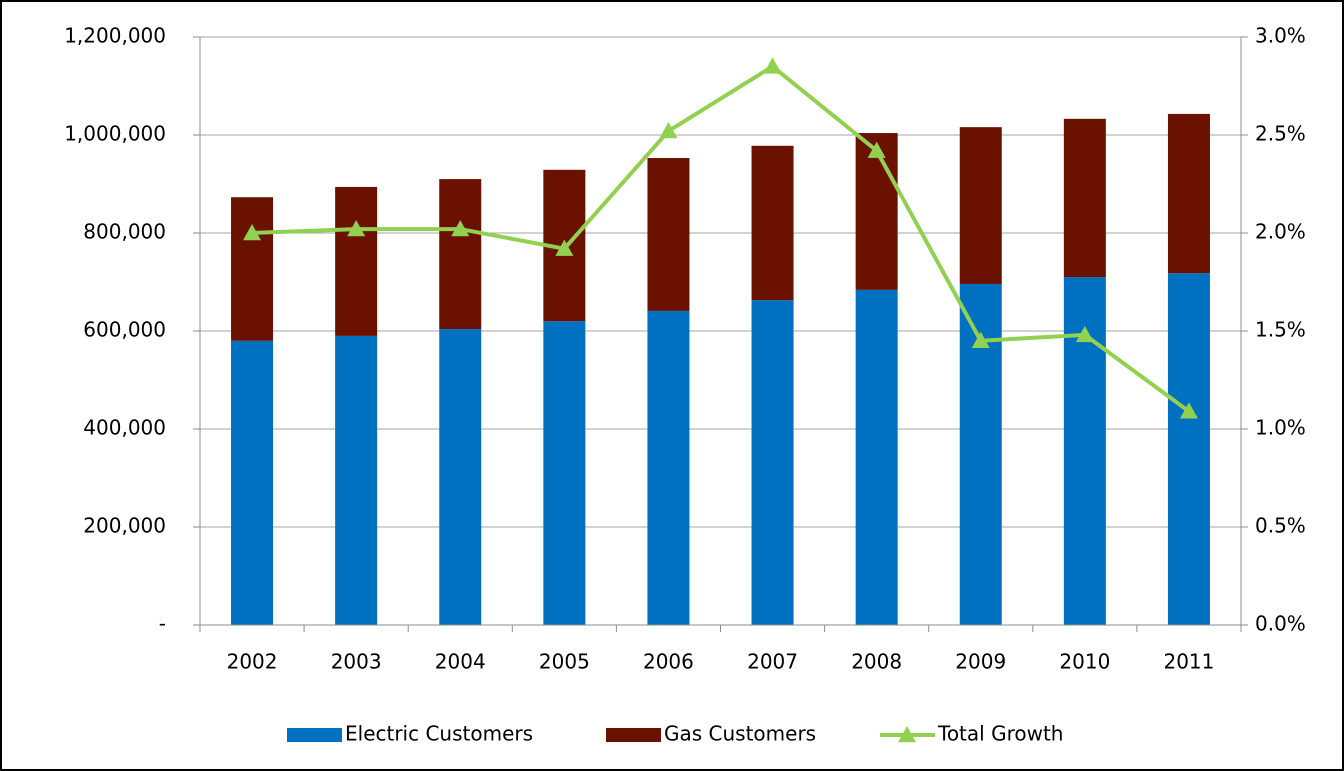 The height and width of the screenshot is (771, 1344). What do you see at coordinates (876, 662) in the screenshot?
I see `x-tick-label: 2008` at bounding box center [876, 662].